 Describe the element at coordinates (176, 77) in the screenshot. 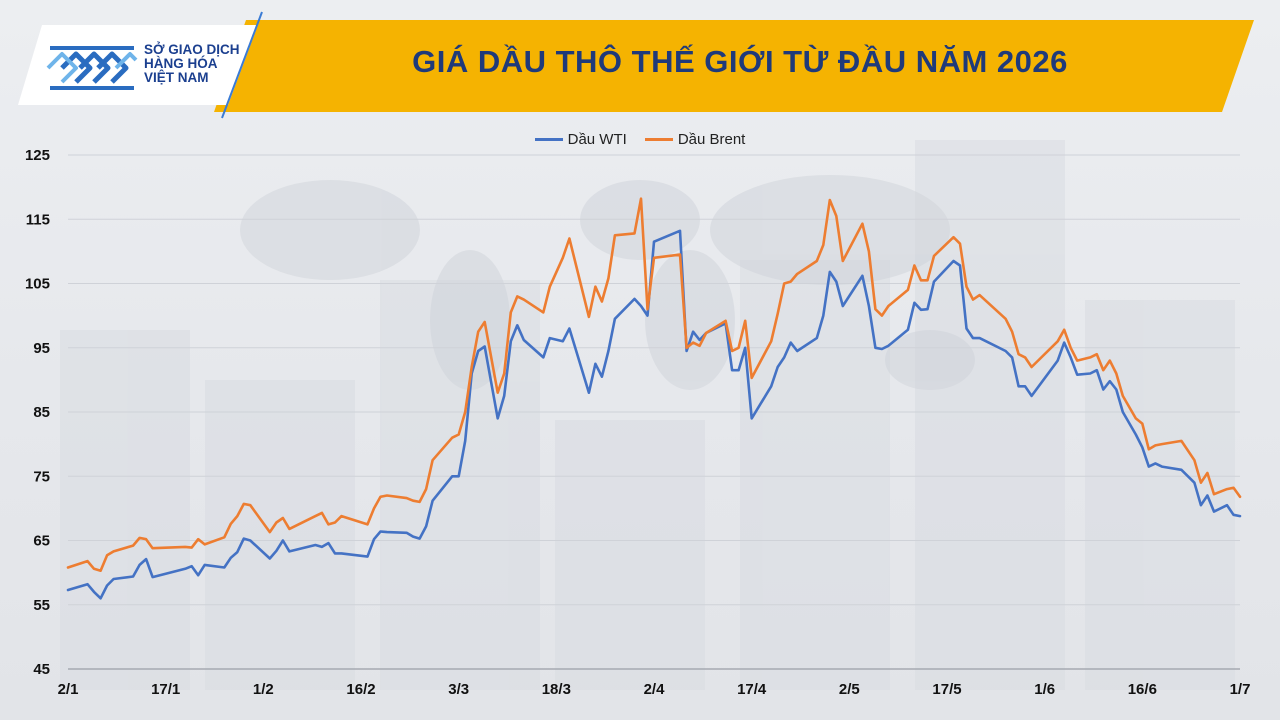

I see `org-name-line-3: VIỆT NAM` at that location.